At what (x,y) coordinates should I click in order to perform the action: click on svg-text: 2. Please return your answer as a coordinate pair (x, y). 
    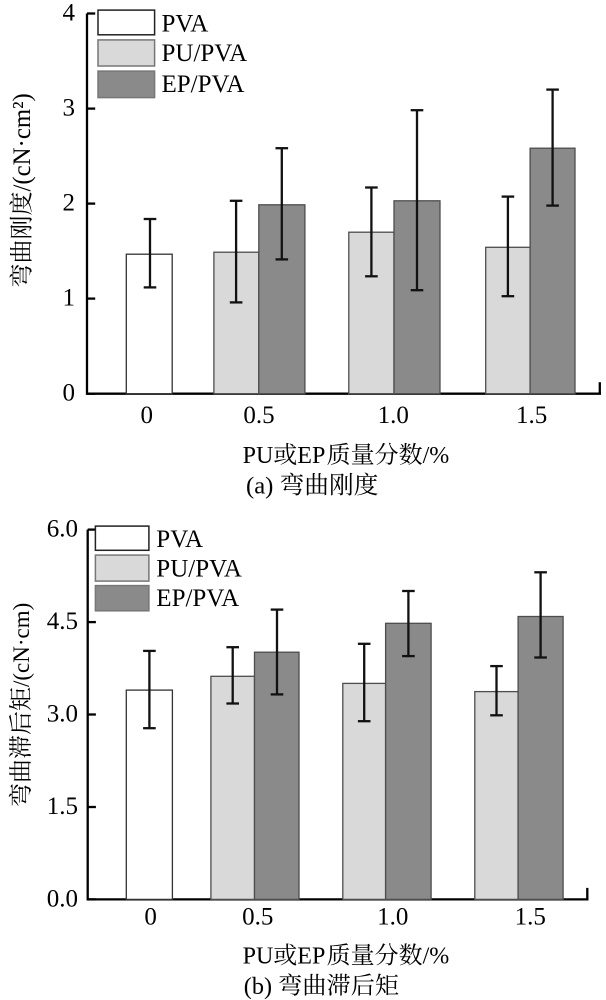
    Looking at the image, I should click on (69, 203).